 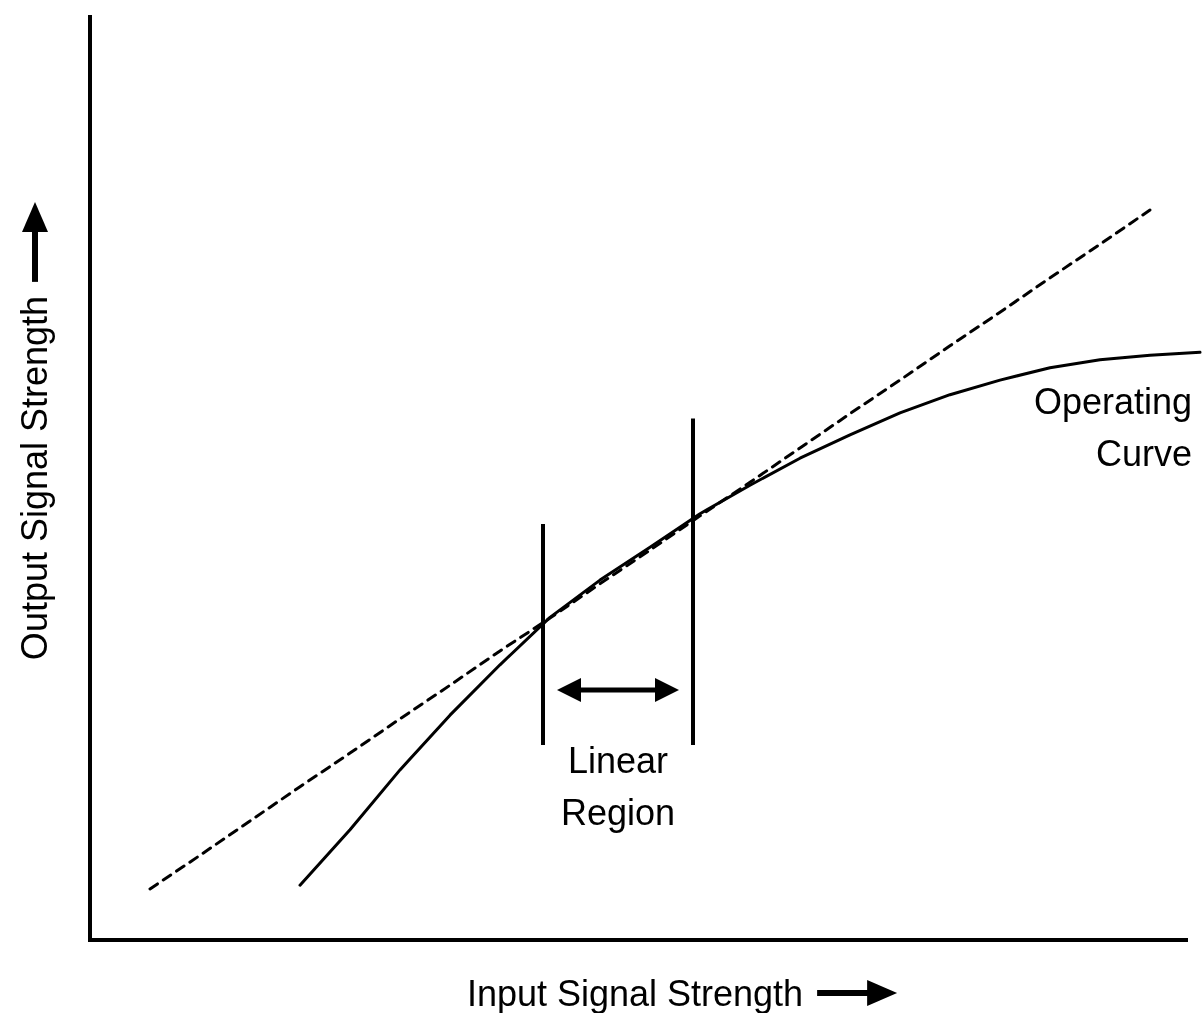 What do you see at coordinates (618, 786) in the screenshot?
I see `annotation: Linear Region` at bounding box center [618, 786].